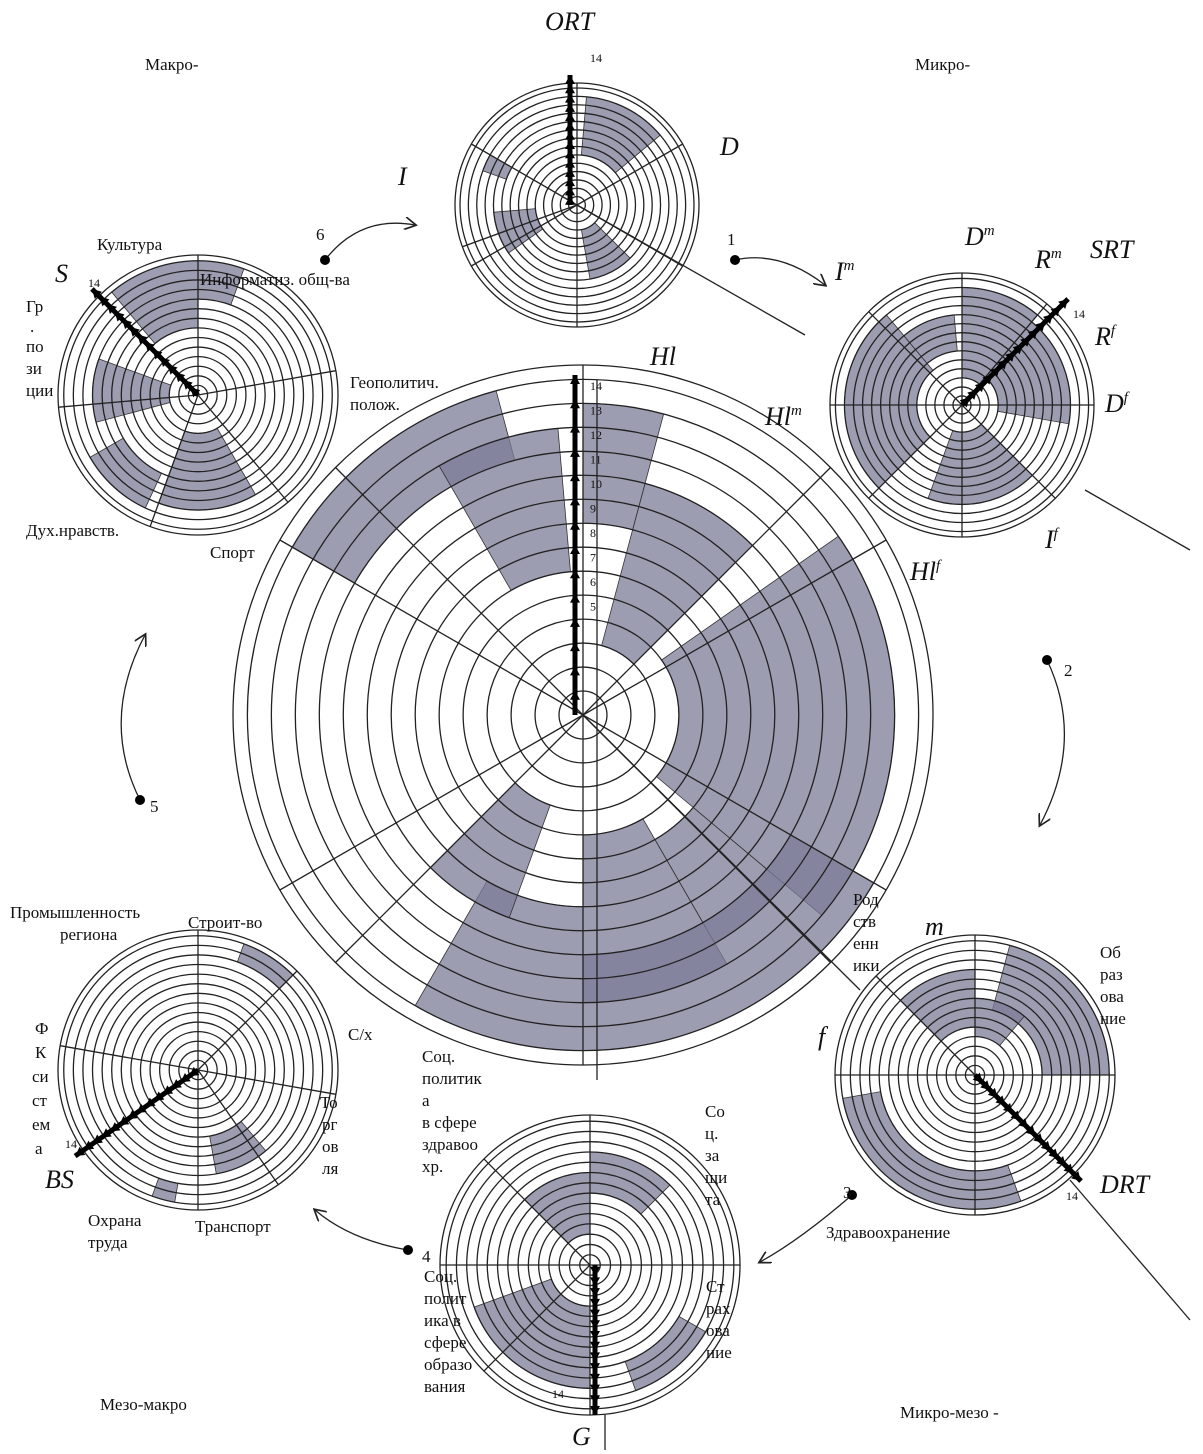 Image resolution: width=1203 pixels, height=1454 pixels. What do you see at coordinates (1052, 539) in the screenshot?
I see `axis-label: If` at bounding box center [1052, 539].